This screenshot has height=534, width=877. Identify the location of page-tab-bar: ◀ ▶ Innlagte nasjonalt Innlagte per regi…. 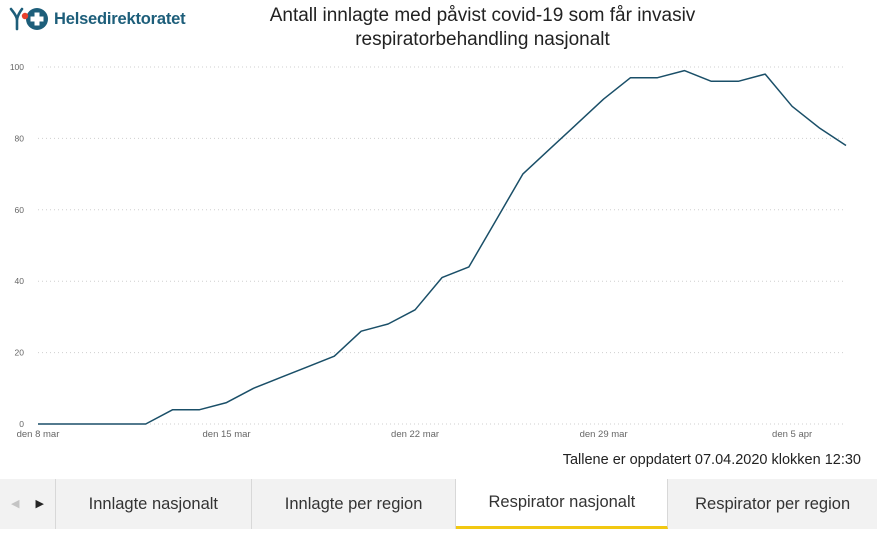
(438, 504).